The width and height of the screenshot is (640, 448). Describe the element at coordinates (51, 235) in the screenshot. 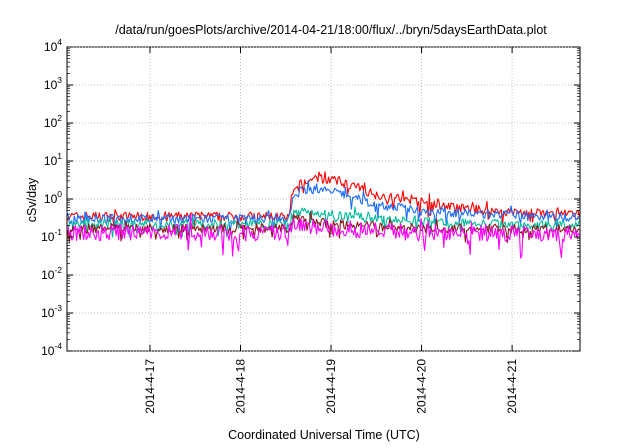

I see `y-tick-label: 10⁻¹` at that location.